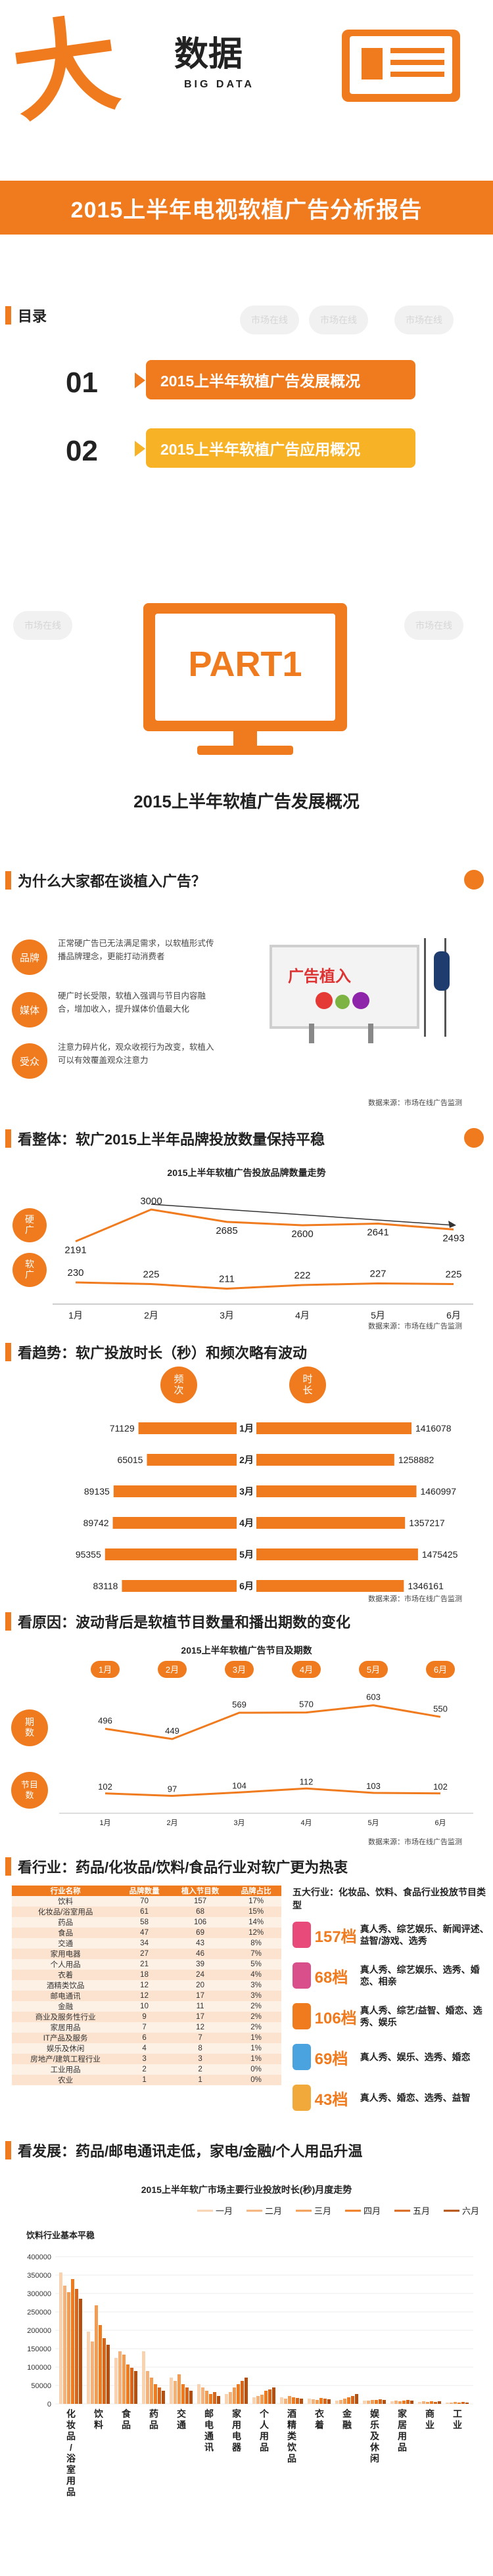  What do you see at coordinates (391, 2016) in the screenshot?
I see `industry-type-row: 106档 真人秀、综艺/益智、婚恋、选秀、娱乐` at bounding box center [391, 2016].